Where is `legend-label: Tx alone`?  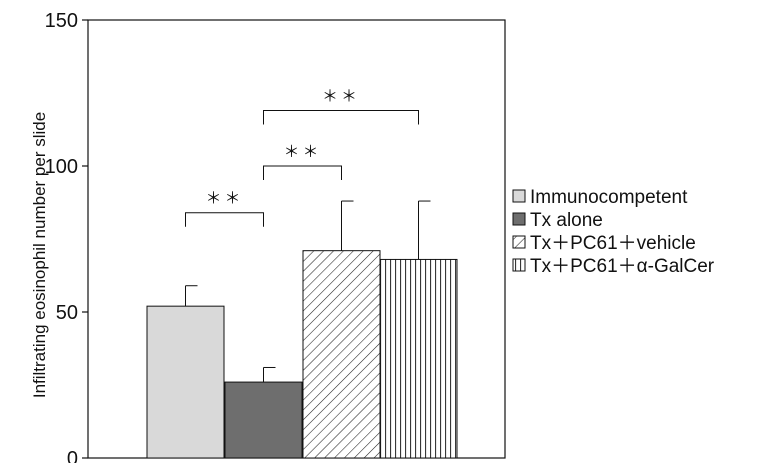 legend-label: Tx alone is located at coordinates (566, 220).